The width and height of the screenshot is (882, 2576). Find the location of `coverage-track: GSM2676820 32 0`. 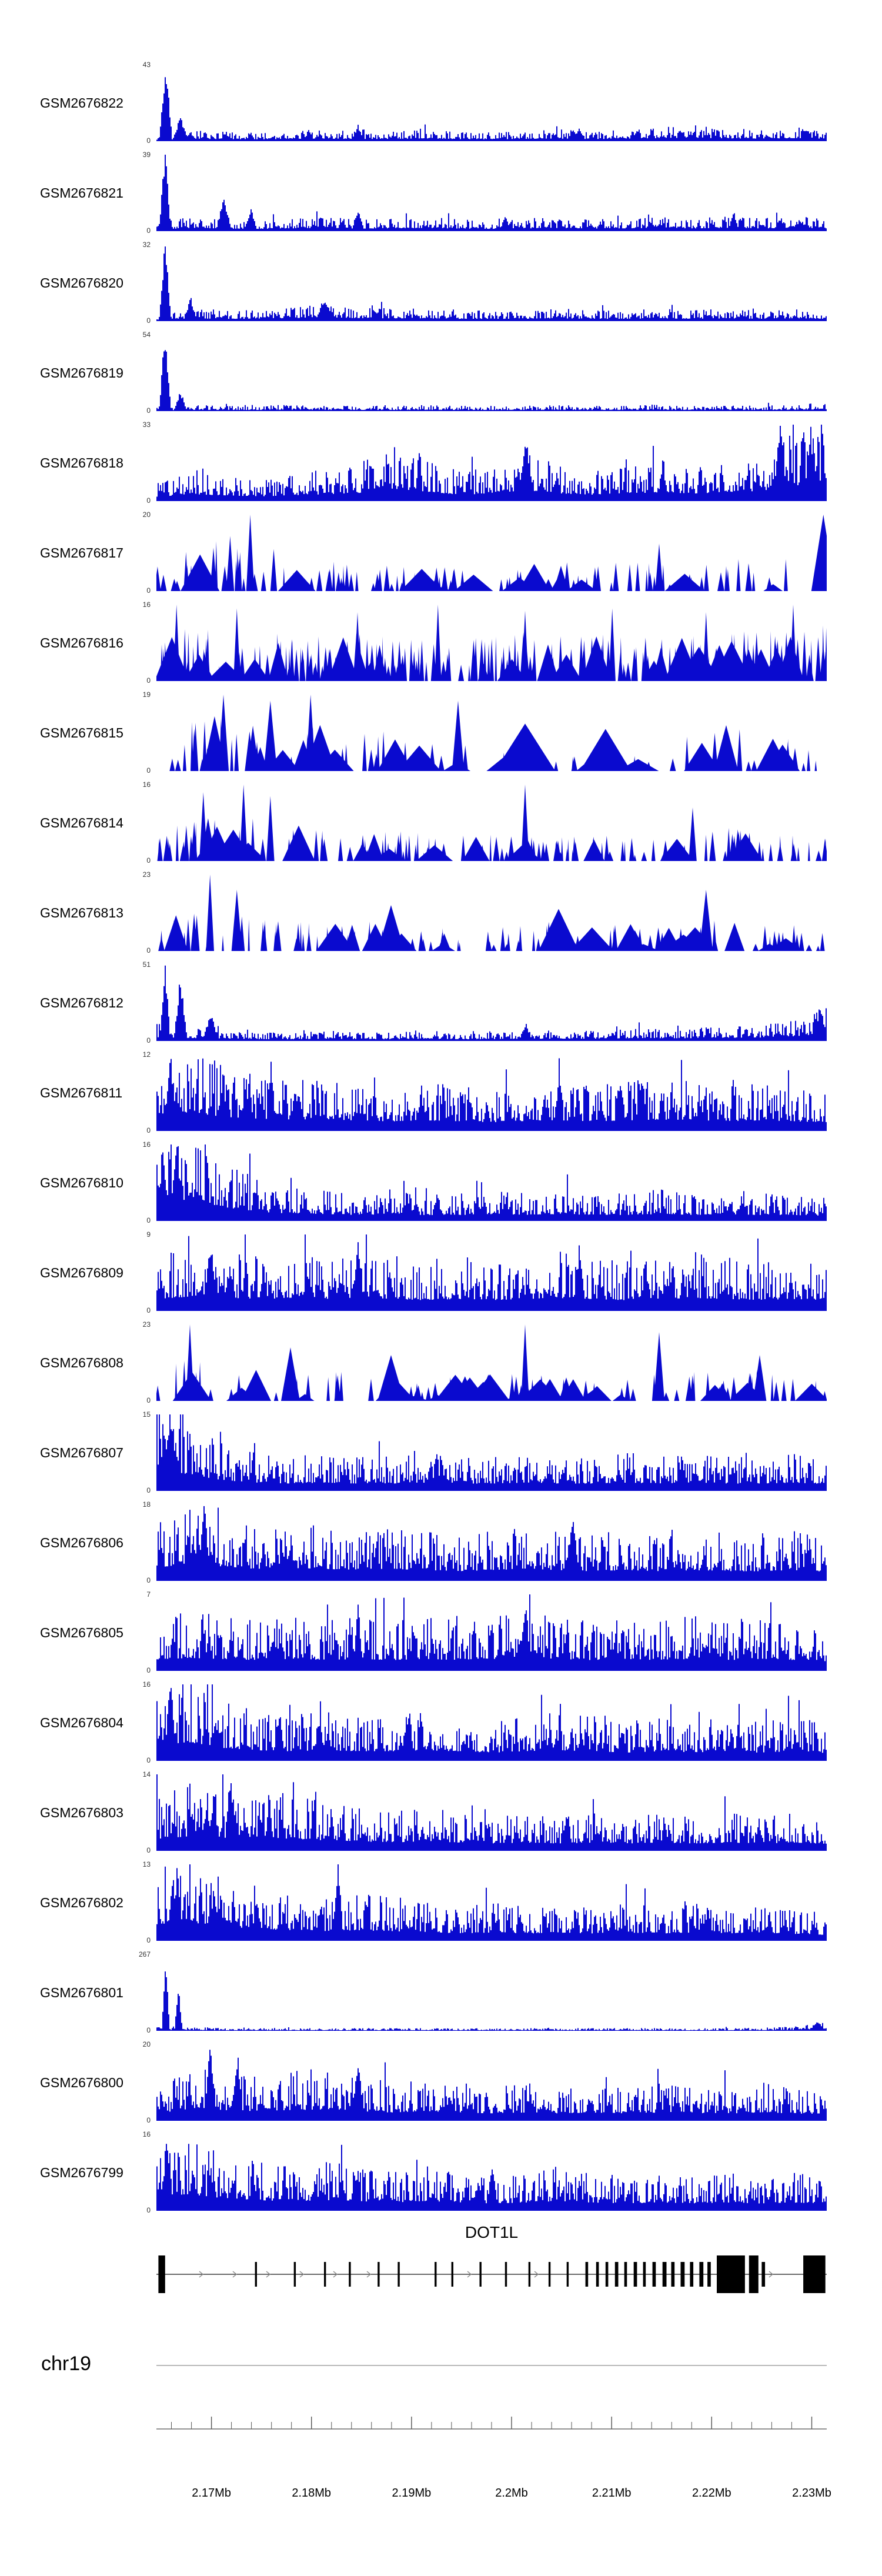

coverage-track: GSM2676820 32 0 is located at coordinates (441, 283).